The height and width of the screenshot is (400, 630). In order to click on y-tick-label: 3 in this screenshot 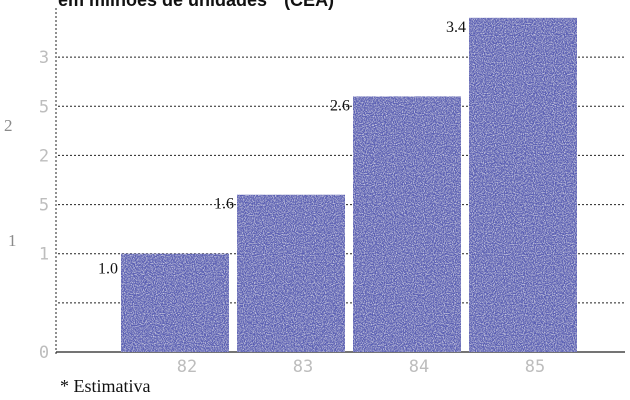, I will do `click(44, 58)`.